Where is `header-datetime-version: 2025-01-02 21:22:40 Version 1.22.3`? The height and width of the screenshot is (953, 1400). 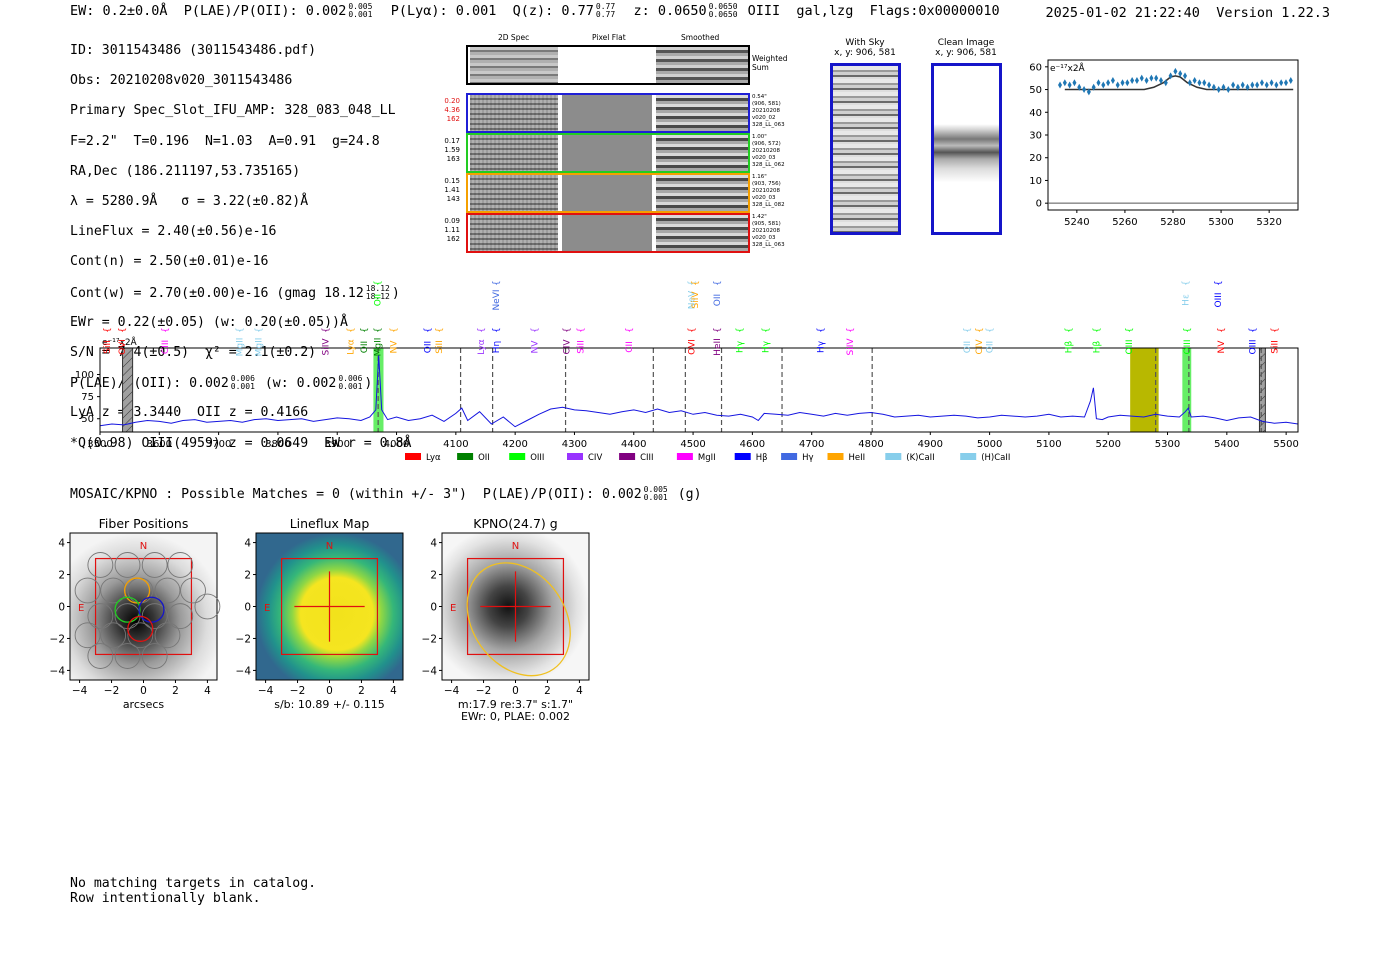
header-datetime-version: 2025-01-02 21:22:40 Version 1.22.3 is located at coordinates (1188, 13).